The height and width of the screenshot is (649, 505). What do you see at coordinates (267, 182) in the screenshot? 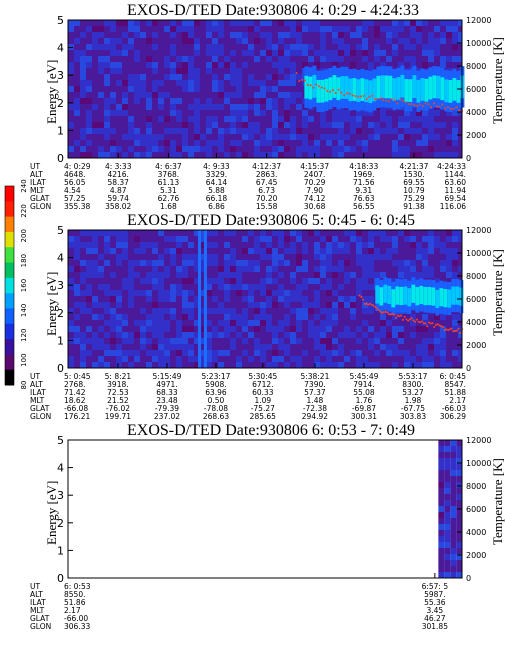
I see `ephemeris-value: 67.45` at bounding box center [267, 182].